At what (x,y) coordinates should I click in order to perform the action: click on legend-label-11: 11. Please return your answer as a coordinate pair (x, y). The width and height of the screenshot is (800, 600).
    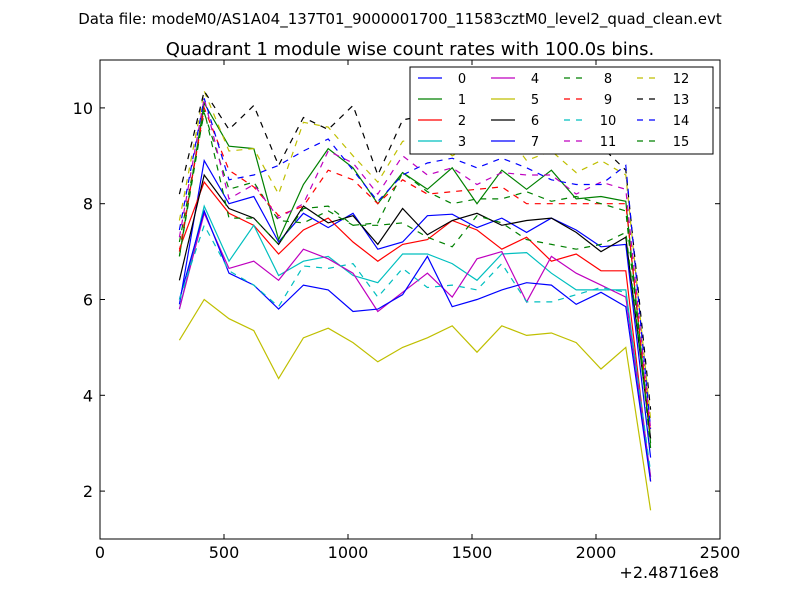
    Looking at the image, I should click on (608, 142).